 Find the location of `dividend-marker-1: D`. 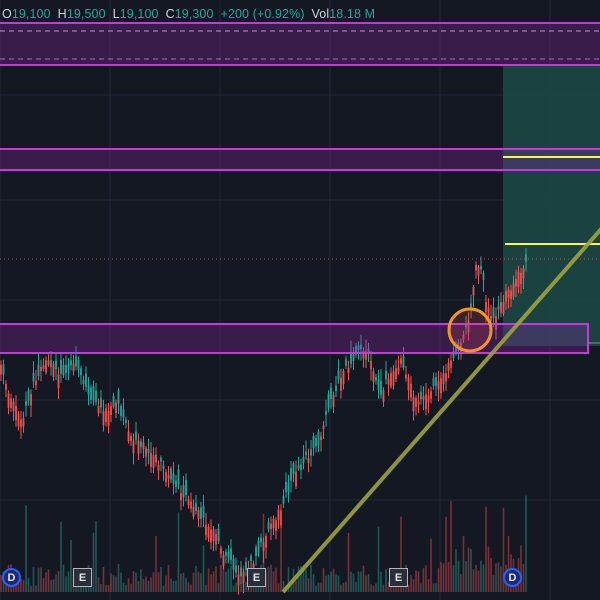

dividend-marker-1: D is located at coordinates (11, 577).